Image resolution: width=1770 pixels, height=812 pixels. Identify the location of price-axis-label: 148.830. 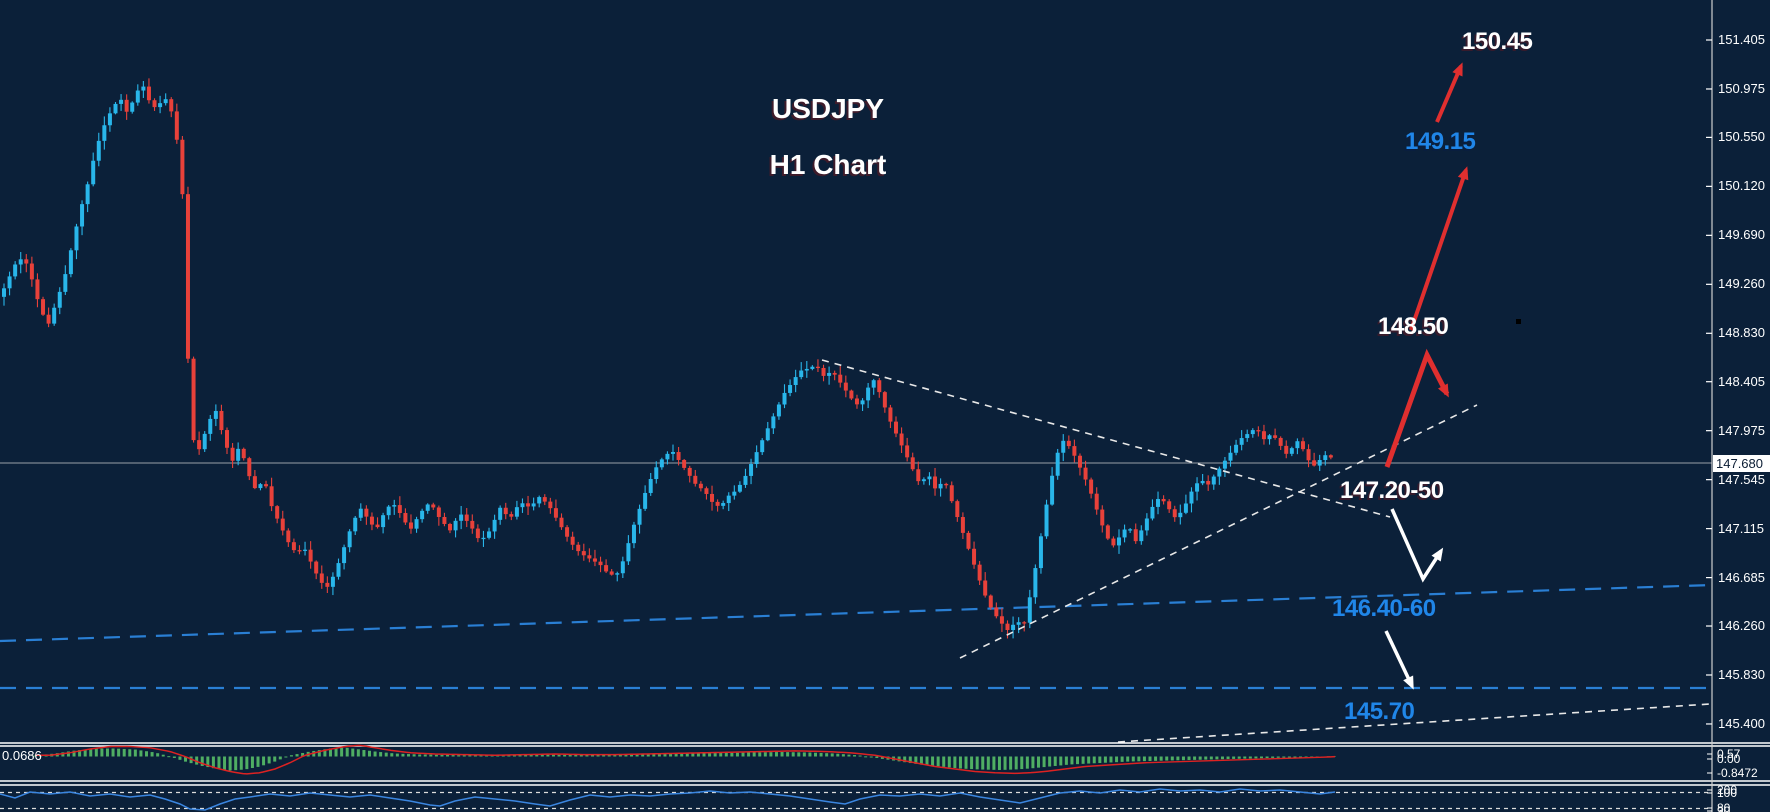
(1741, 333).